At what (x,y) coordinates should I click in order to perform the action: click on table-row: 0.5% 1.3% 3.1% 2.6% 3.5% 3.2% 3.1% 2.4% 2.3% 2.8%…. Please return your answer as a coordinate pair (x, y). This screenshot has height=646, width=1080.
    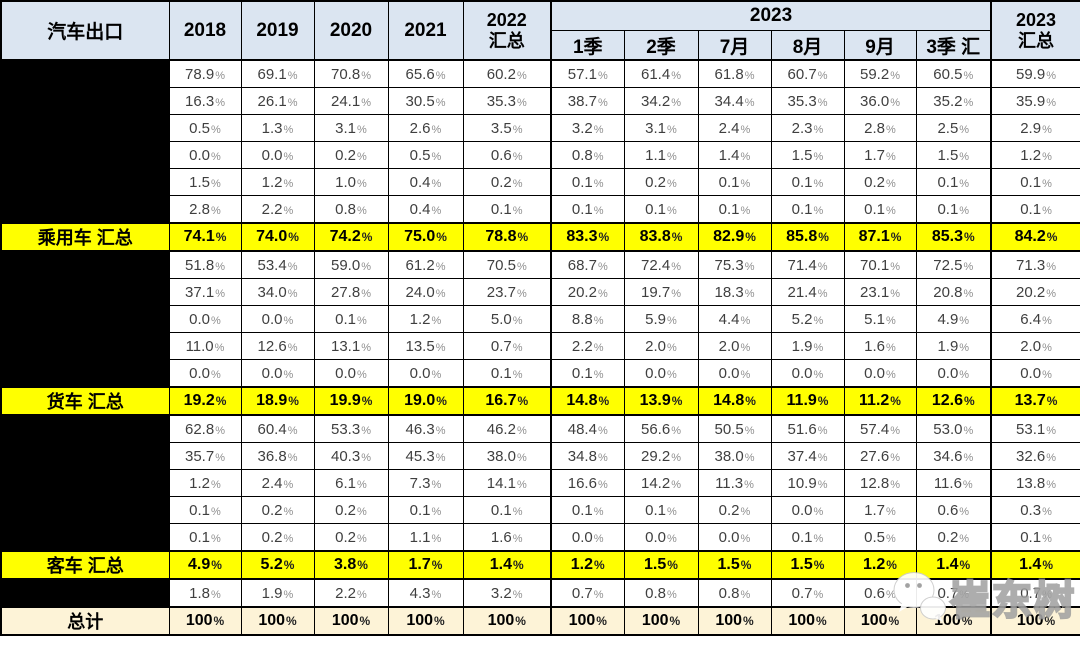
    Looking at the image, I should click on (540, 128).